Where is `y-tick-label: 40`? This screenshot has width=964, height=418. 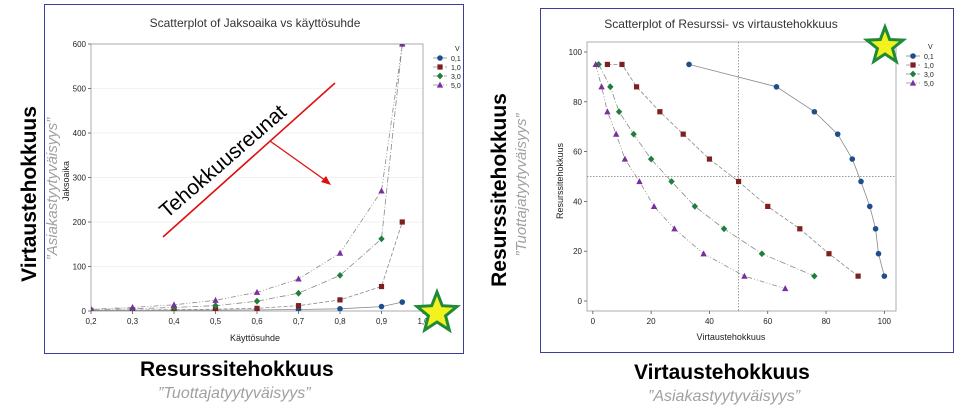 y-tick-label: 40 is located at coordinates (577, 201).